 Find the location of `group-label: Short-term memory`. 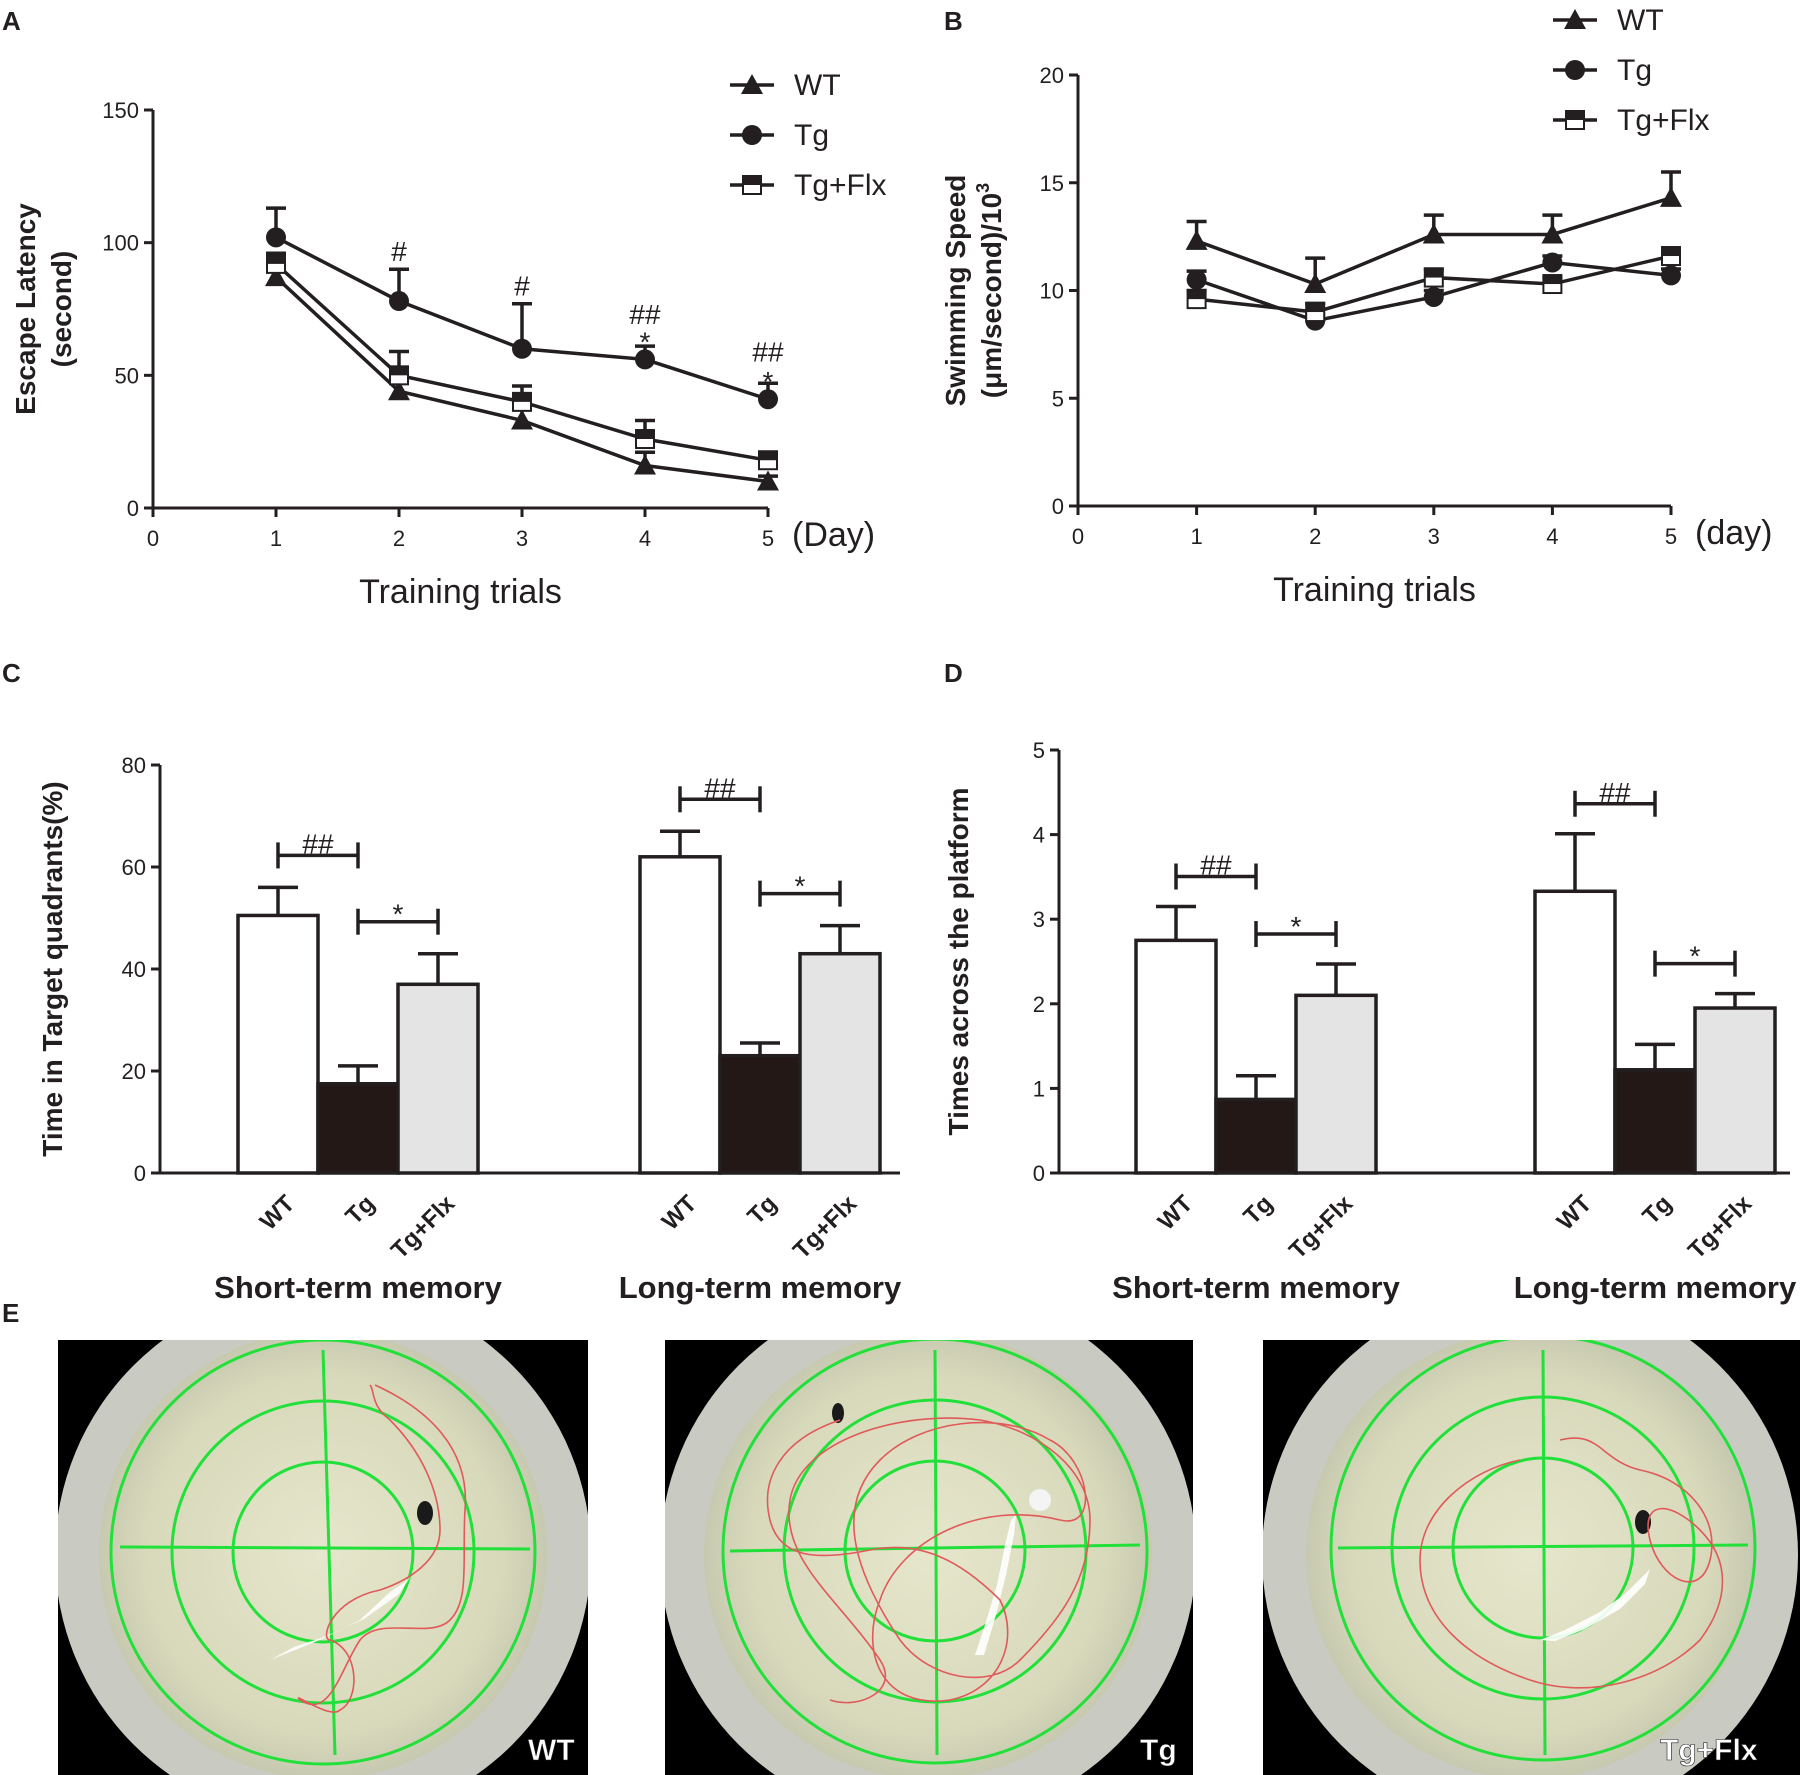

group-label: Short-term memory is located at coordinates (1256, 1287).